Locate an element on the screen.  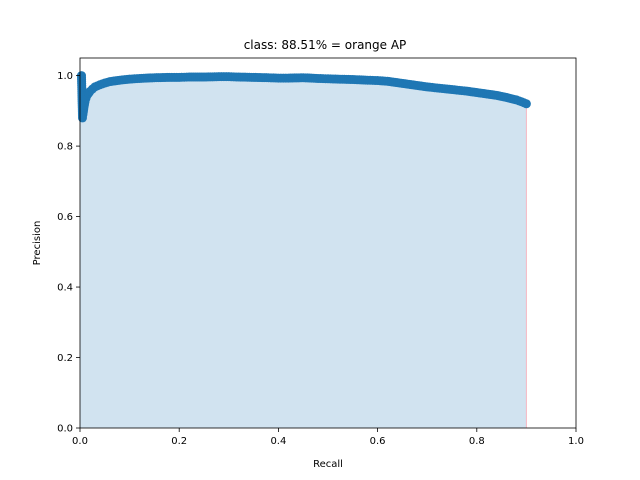
y-tick-label: 1.0 is located at coordinates (65, 76).